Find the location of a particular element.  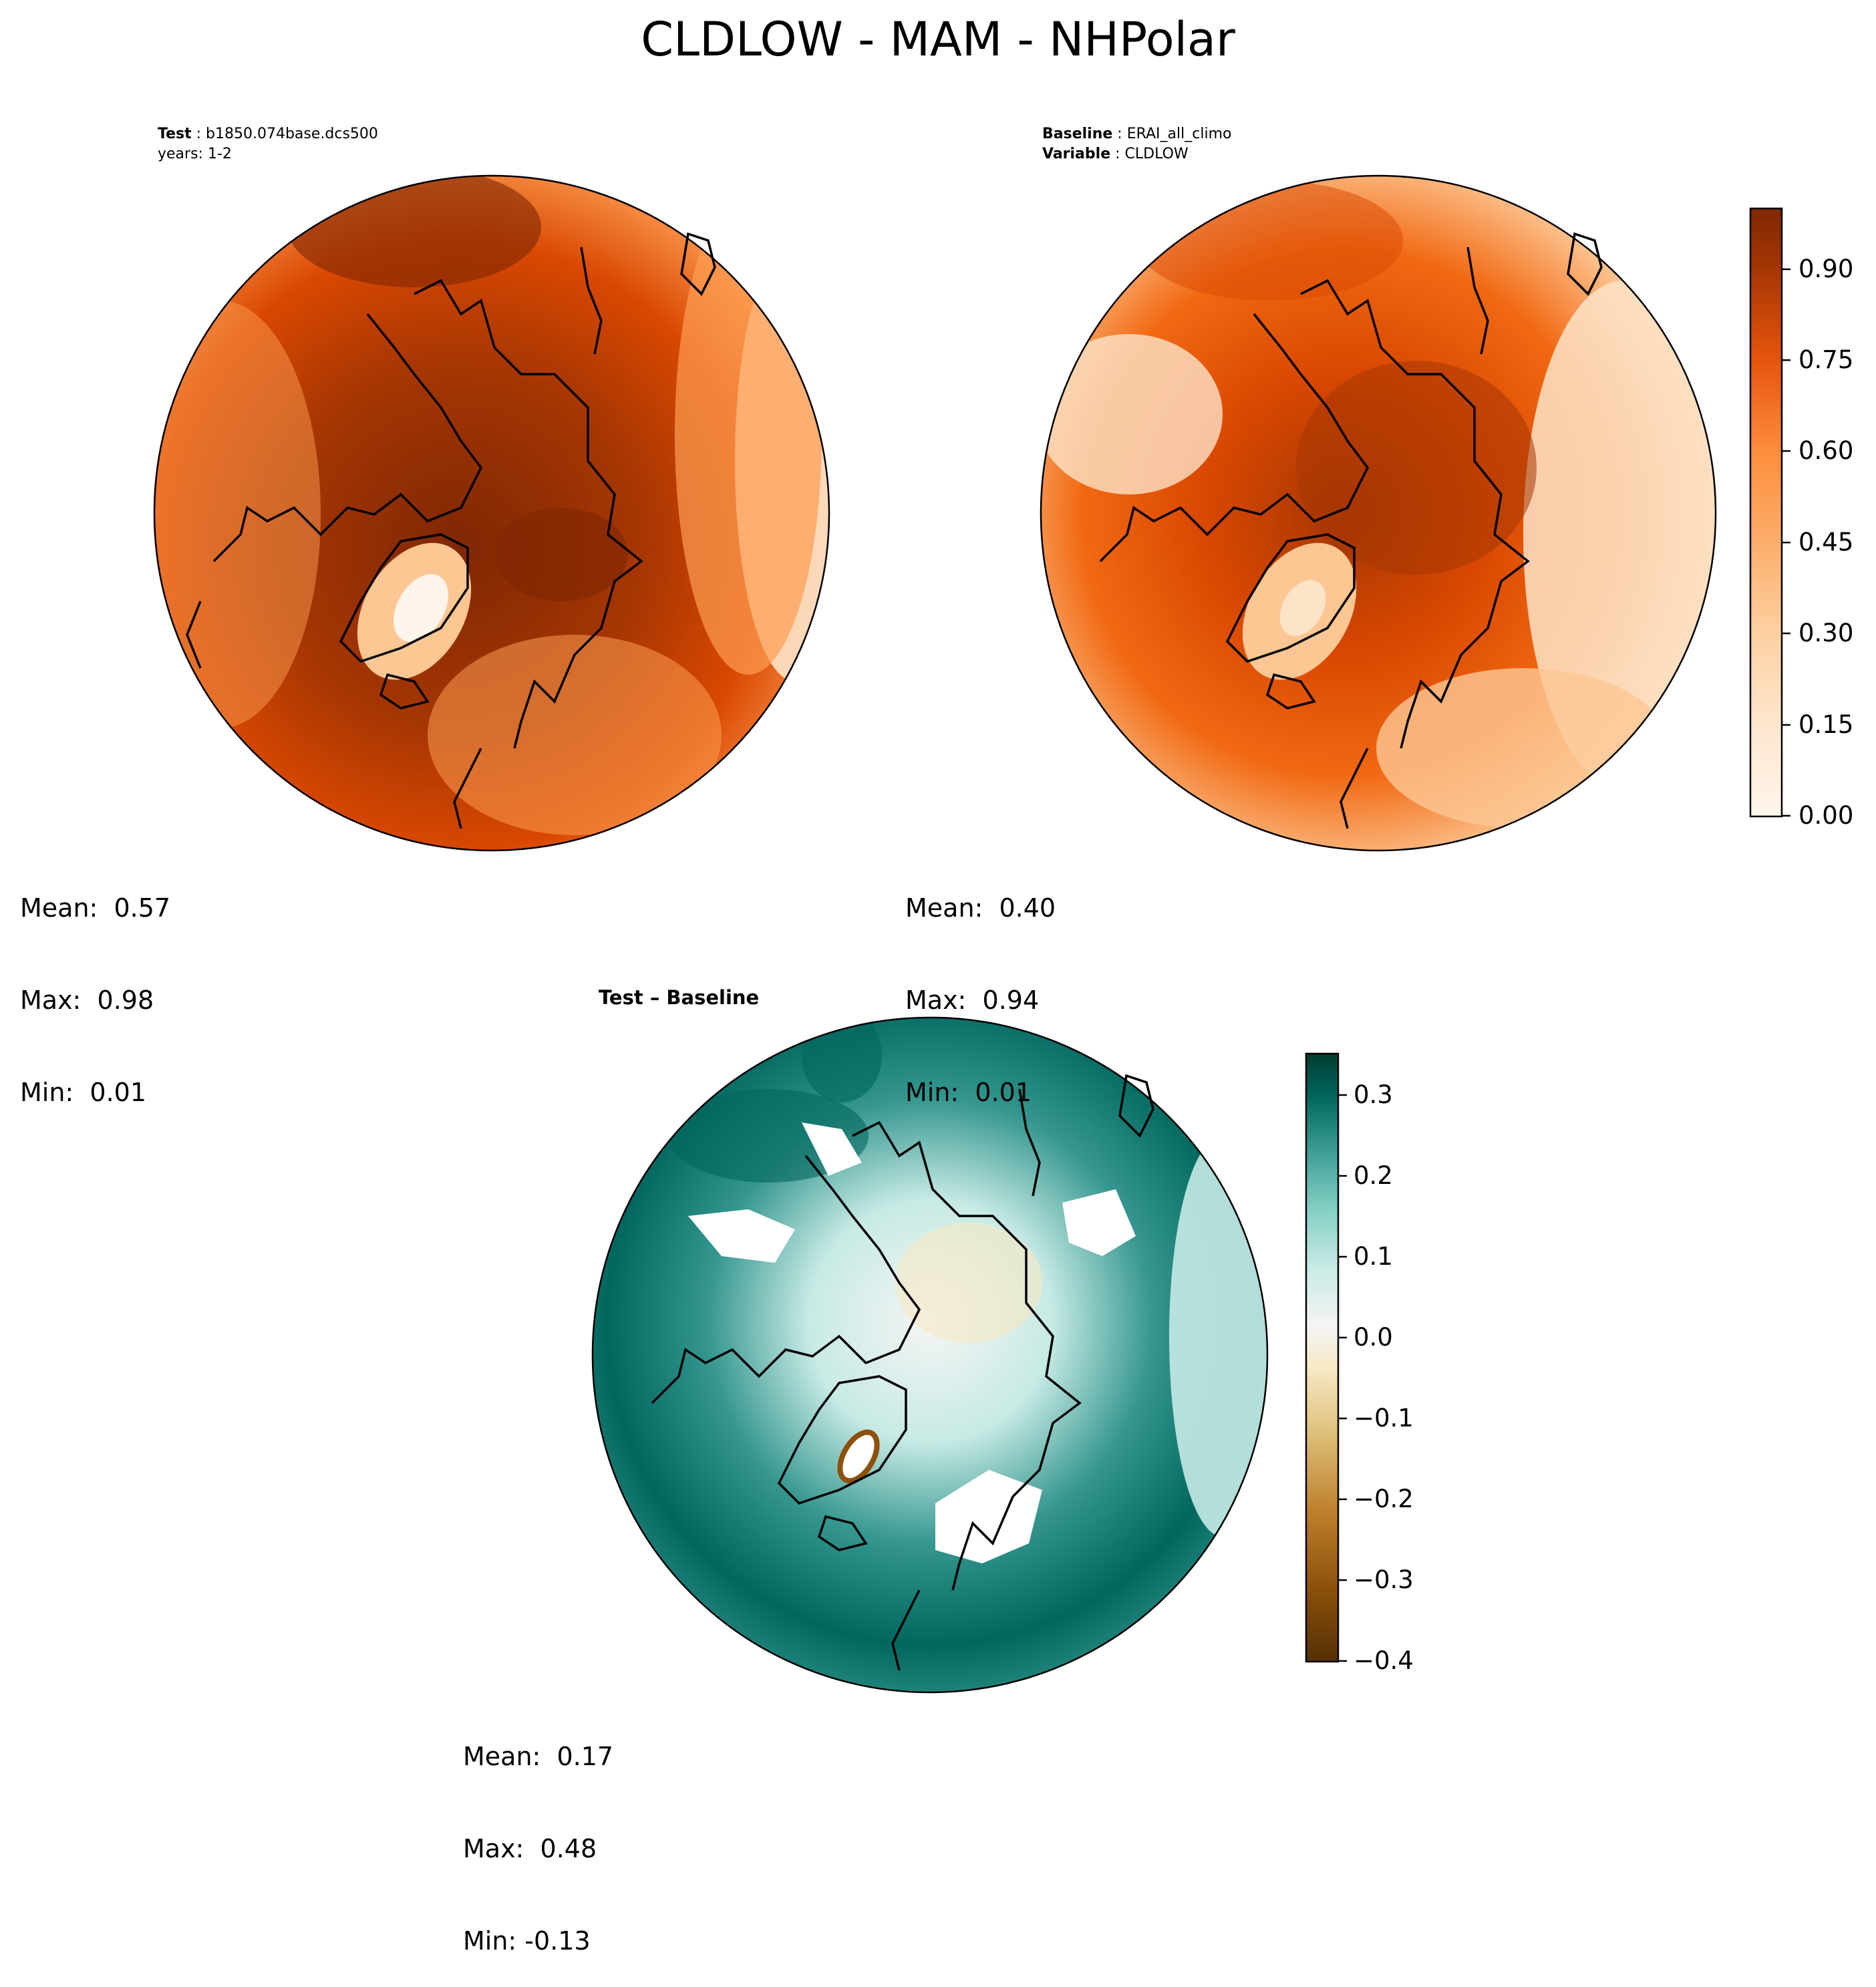

difference-map is located at coordinates (930, 1355).